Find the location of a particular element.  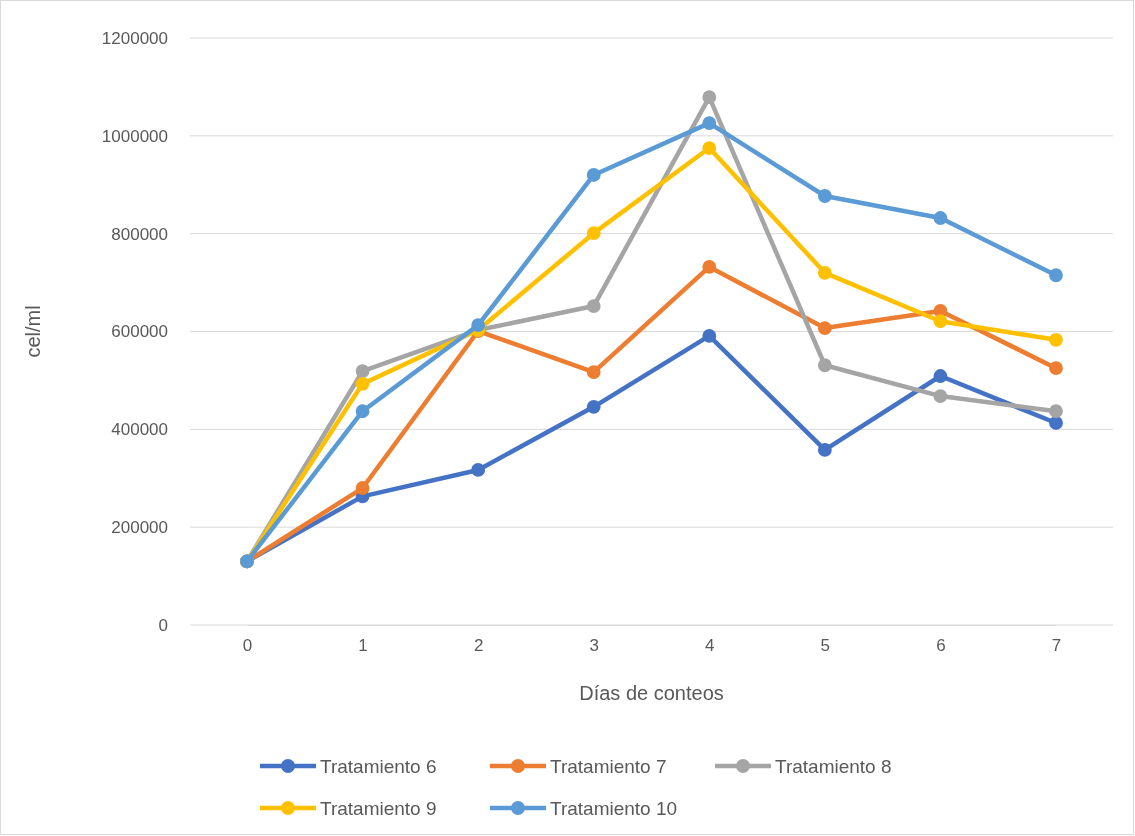

legend-label: Tratamiento 8 is located at coordinates (833, 766).